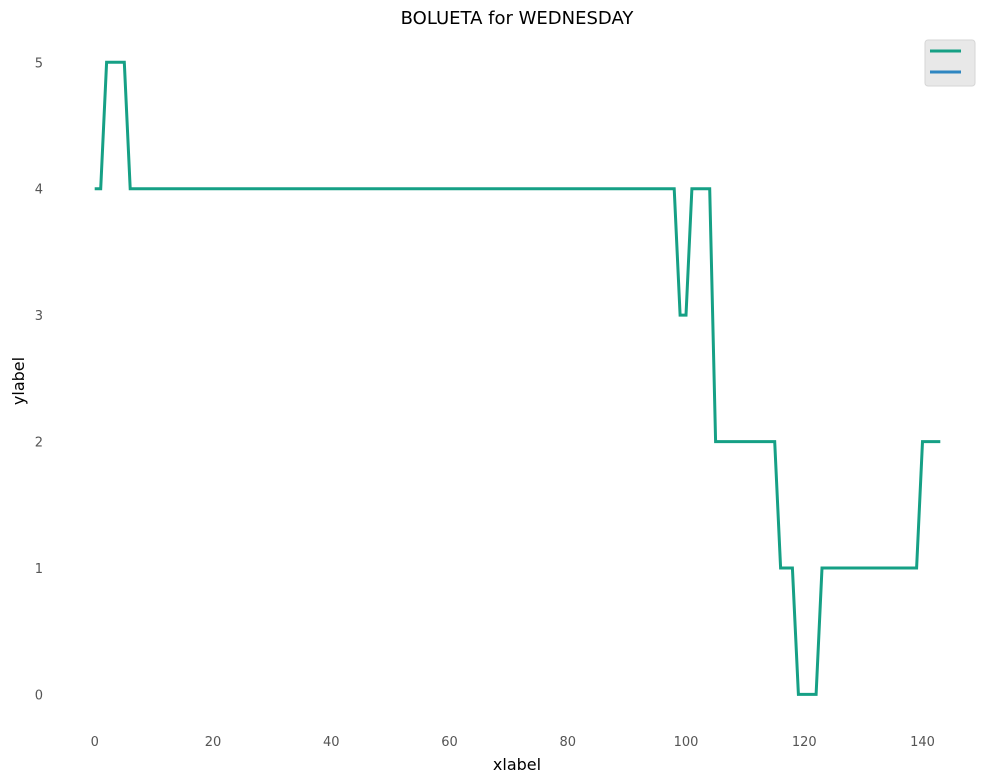  Describe the element at coordinates (922, 742) in the screenshot. I see `x-tick-label: 140` at that location.